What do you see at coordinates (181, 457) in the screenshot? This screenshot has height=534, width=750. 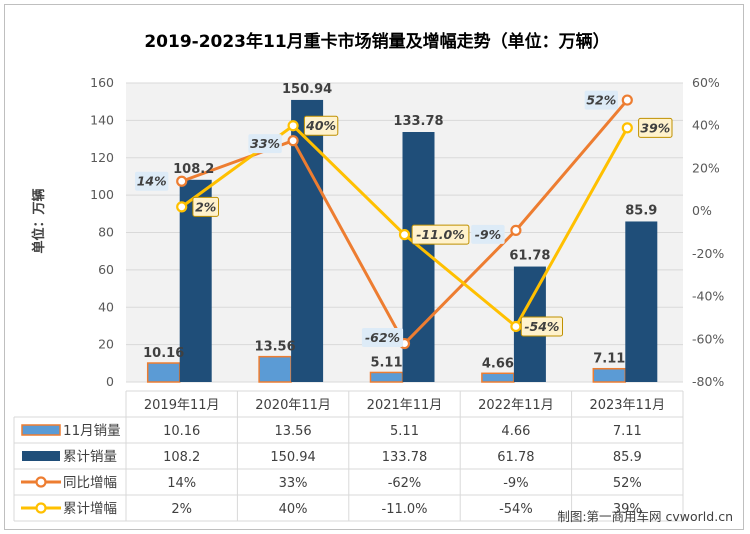 I see `table-cell: 108.2` at bounding box center [181, 457].